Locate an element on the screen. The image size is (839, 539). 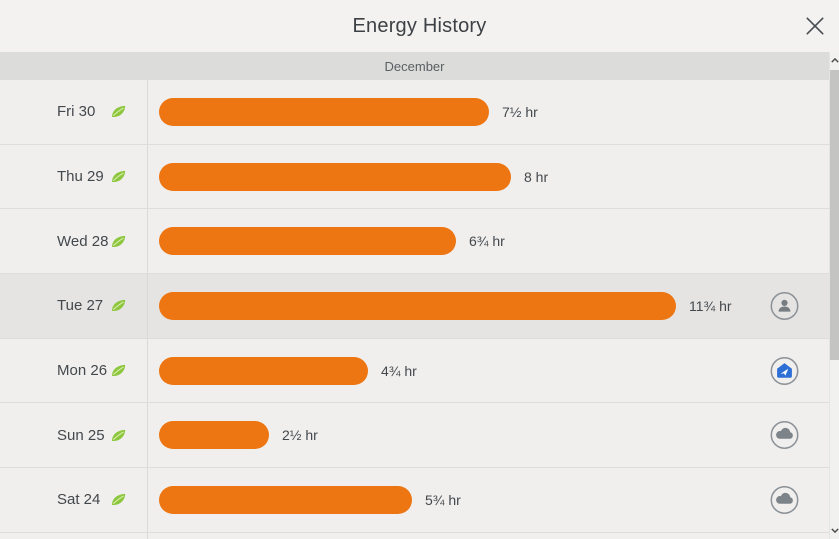
day-row: Sun 25 2½ hr is located at coordinates (414, 436).